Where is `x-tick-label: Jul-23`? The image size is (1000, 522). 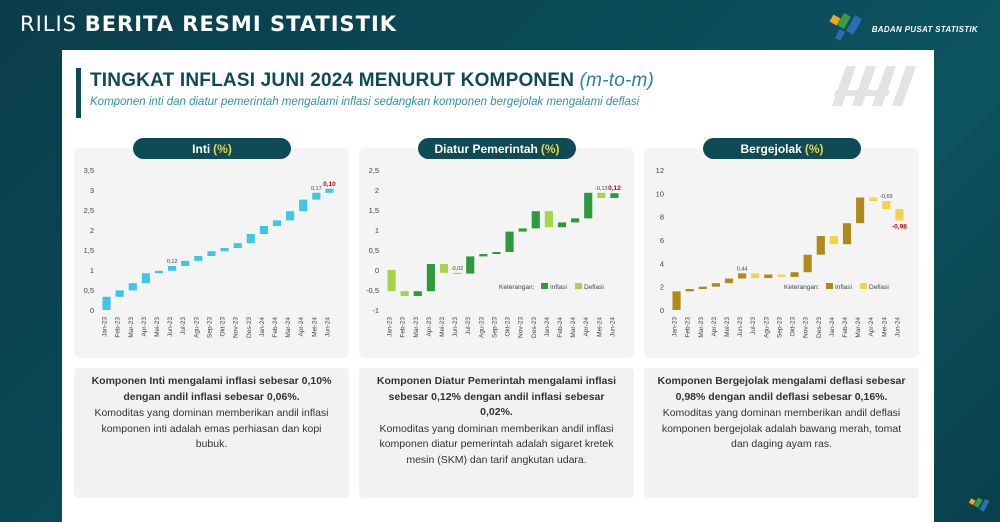
x-tick-label: Jul-23 is located at coordinates (753, 326).